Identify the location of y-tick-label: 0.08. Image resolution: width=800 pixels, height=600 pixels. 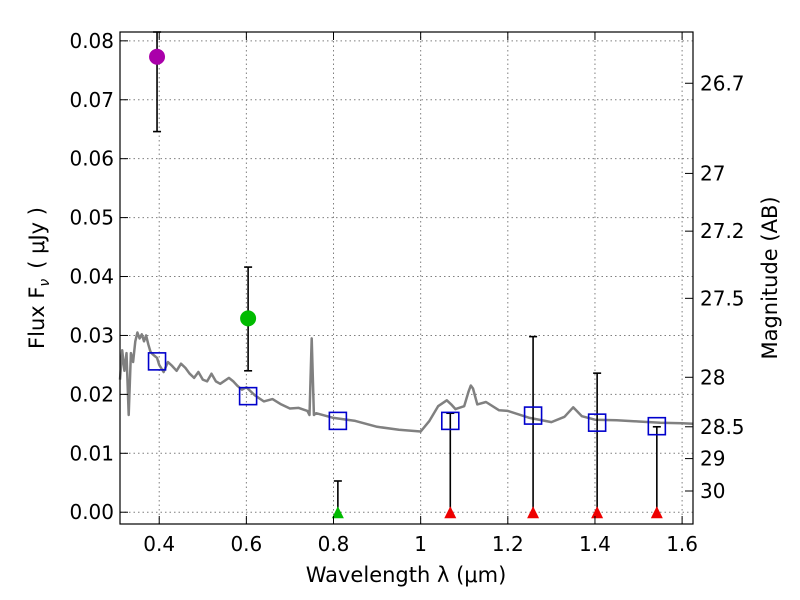
(91, 41).